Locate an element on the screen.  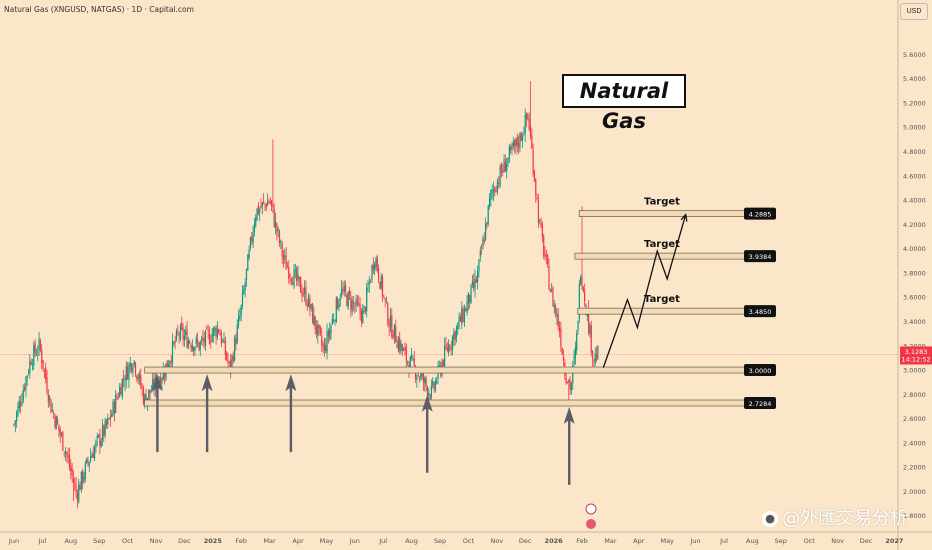
x-tick-label: May is located at coordinates (667, 541).